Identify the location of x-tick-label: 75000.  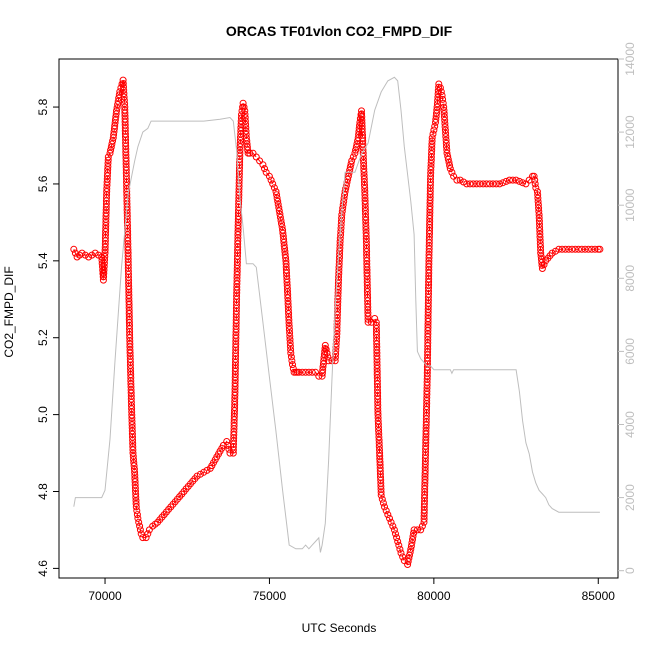
(270, 596).